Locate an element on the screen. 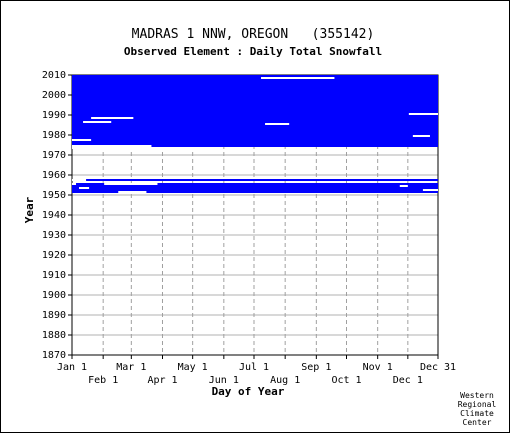  y-axis-label: Year is located at coordinates (29, 209).